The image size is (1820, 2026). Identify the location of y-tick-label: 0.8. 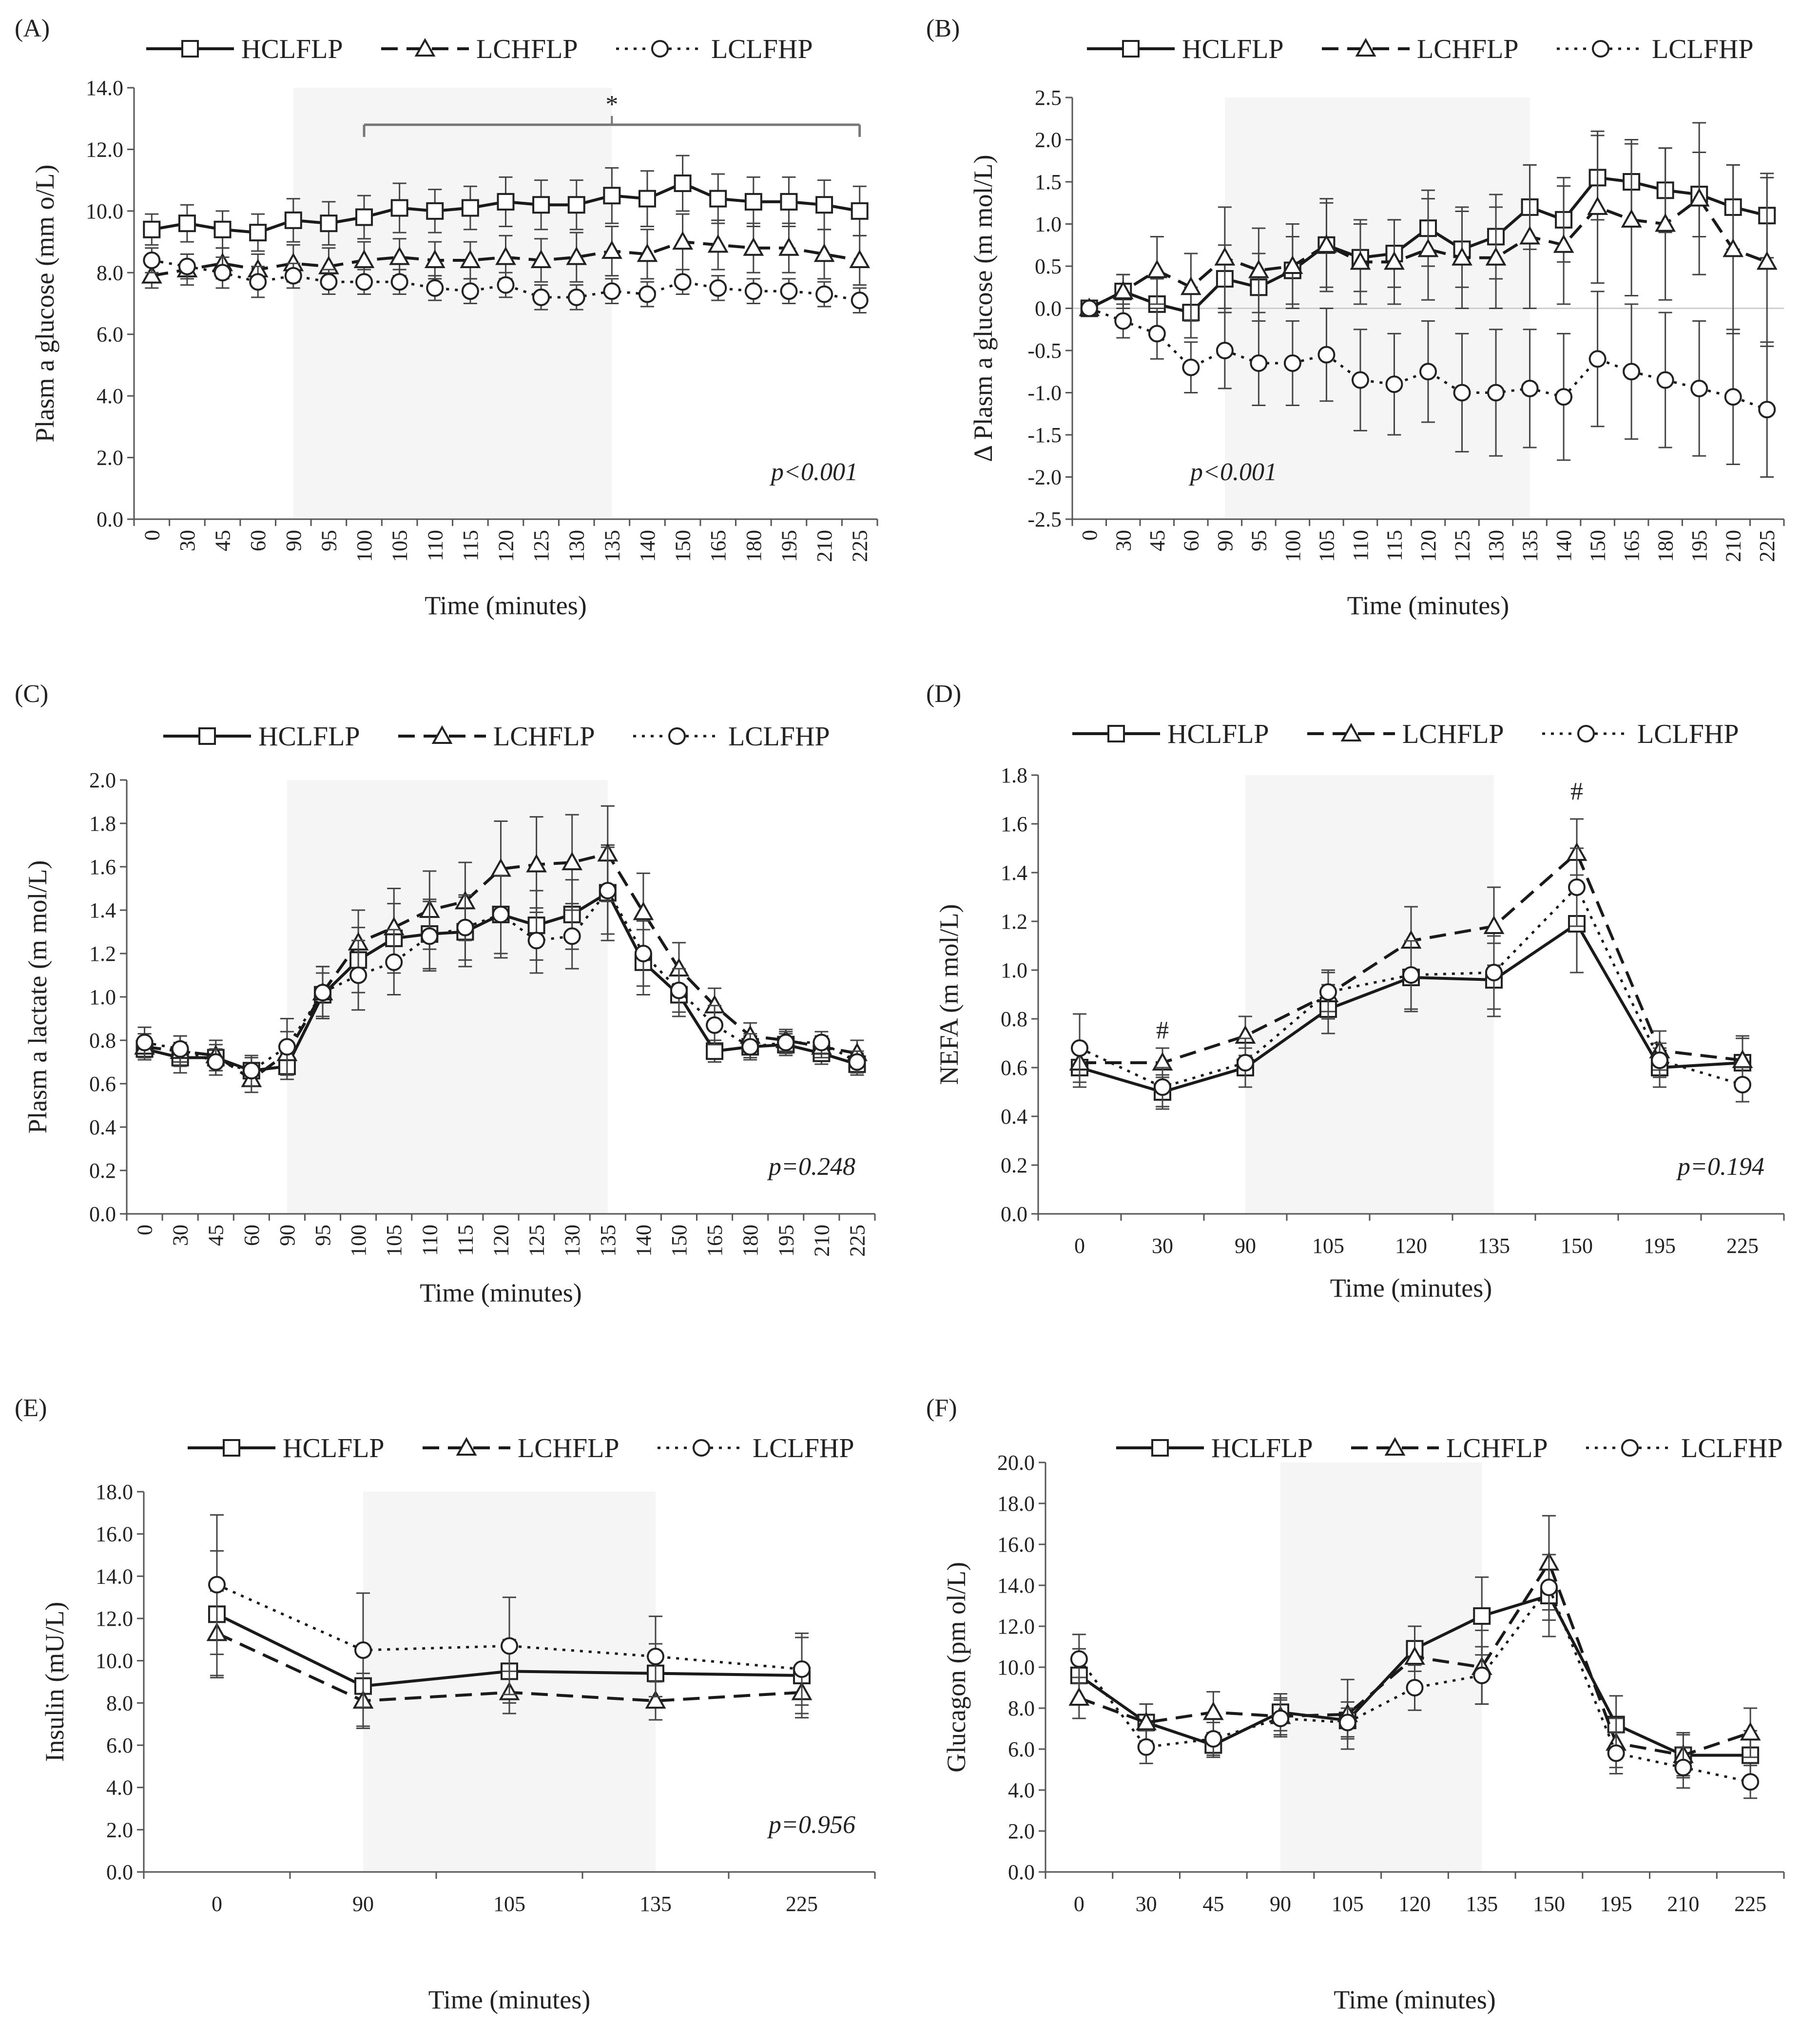
(102, 1040).